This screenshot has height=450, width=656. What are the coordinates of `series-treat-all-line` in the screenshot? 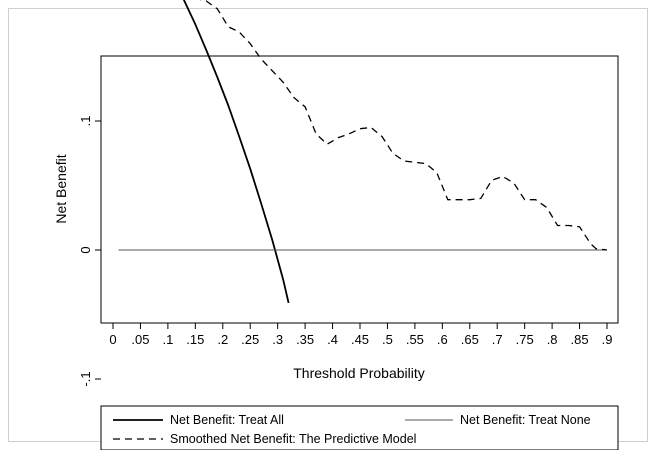 It's located at (236, 152).